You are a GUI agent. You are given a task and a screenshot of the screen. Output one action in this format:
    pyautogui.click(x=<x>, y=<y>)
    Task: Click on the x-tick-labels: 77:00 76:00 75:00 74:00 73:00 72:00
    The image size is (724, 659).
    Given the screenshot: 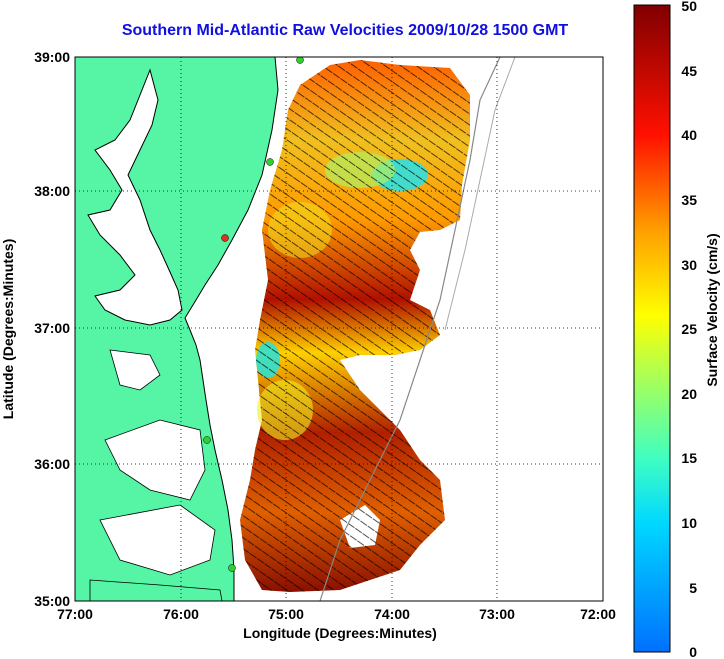 What is the action you would take?
    pyautogui.click(x=336, y=614)
    